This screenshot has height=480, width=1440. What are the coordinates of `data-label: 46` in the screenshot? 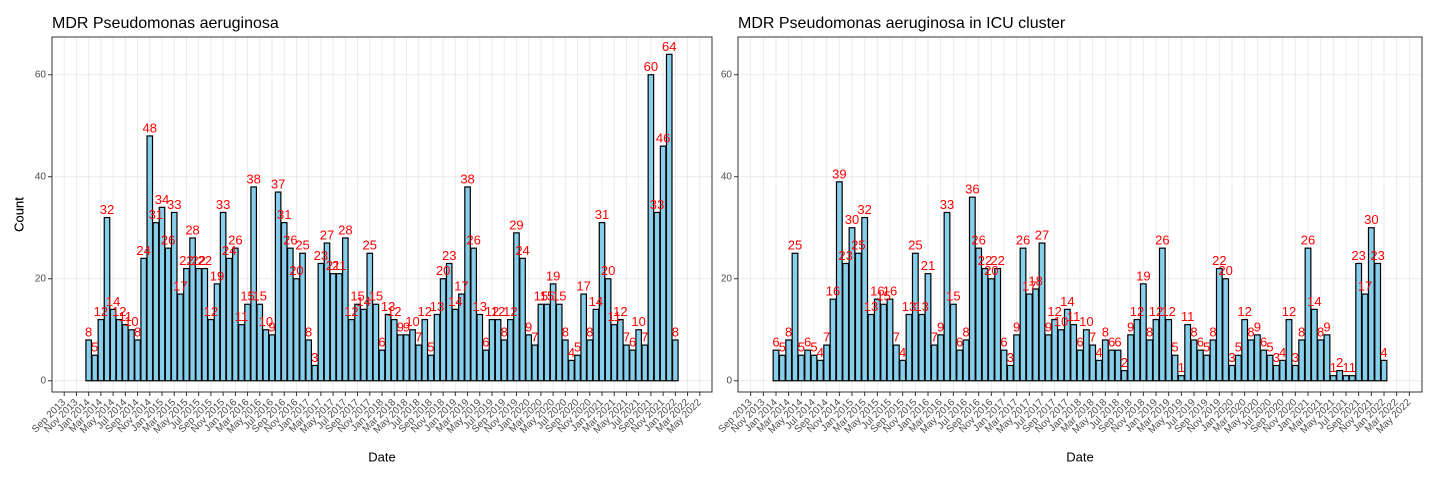 It's located at (663, 138).